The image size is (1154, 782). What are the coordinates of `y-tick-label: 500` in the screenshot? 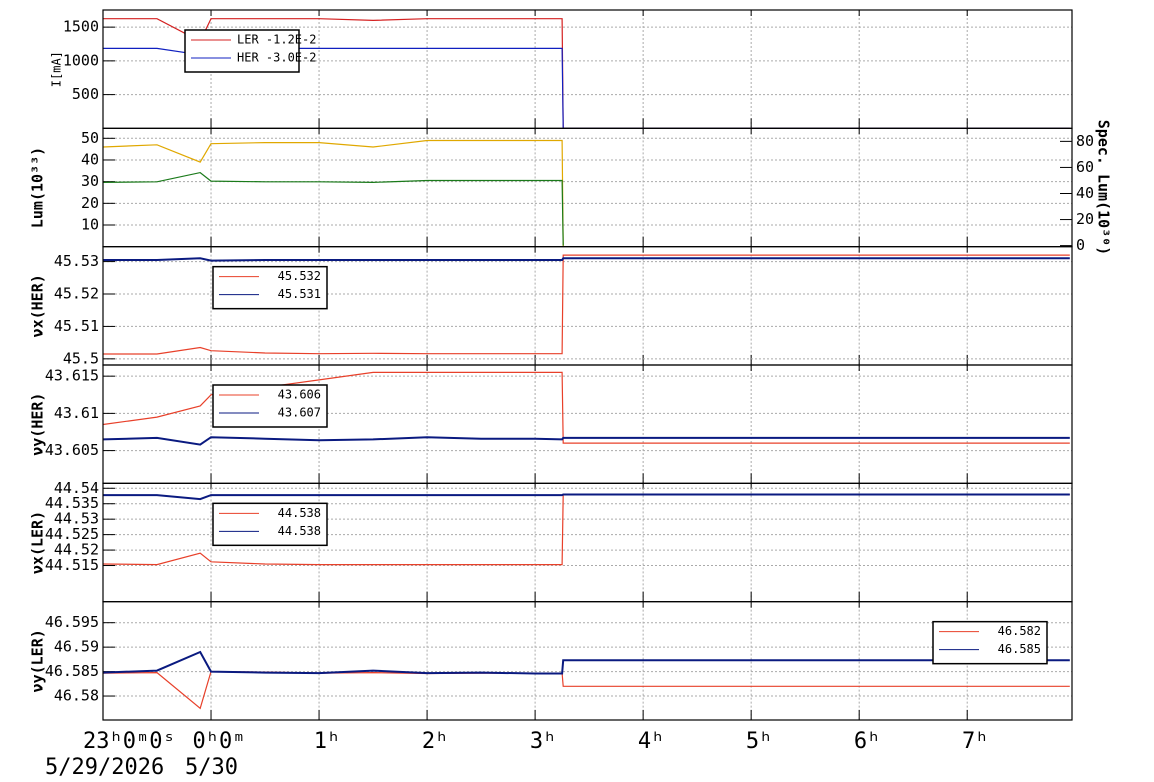 It's located at (85, 94).